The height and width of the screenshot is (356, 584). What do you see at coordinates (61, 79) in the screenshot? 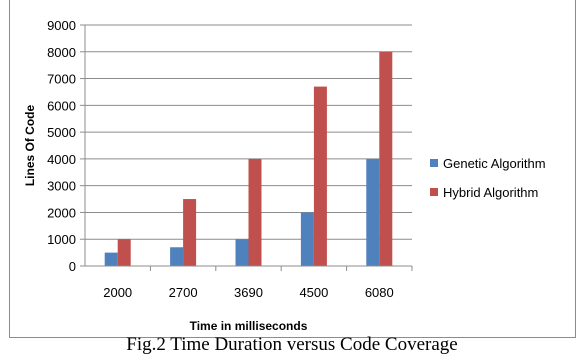
I see `y-tick-label: 7000` at bounding box center [61, 79].